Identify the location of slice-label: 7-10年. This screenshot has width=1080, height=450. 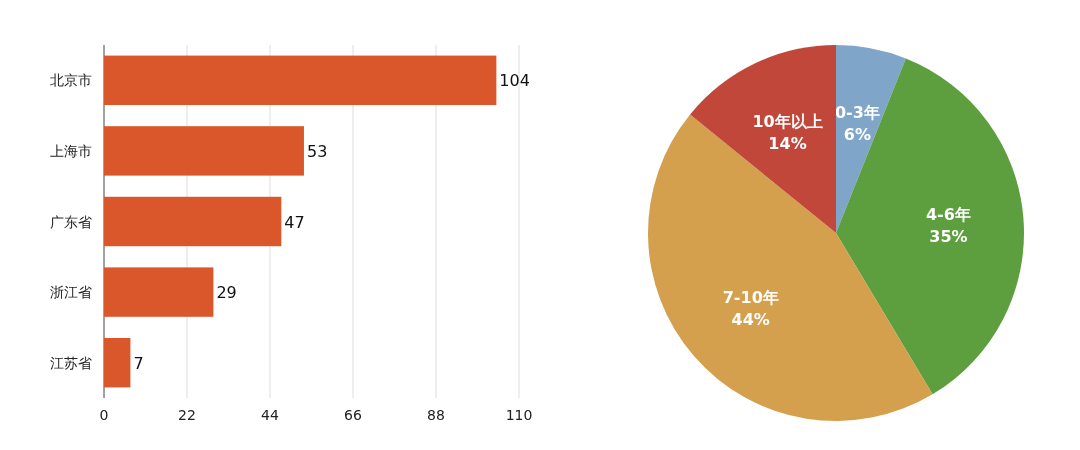
(750, 297).